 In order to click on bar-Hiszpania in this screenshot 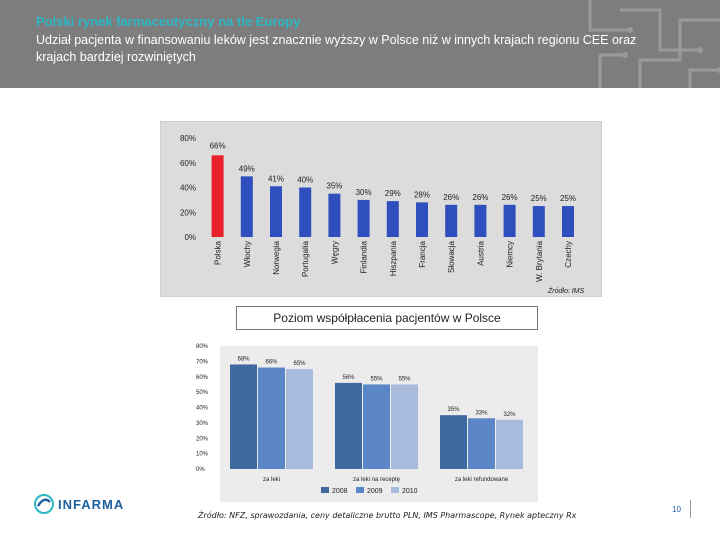, I will do `click(392, 219)`.